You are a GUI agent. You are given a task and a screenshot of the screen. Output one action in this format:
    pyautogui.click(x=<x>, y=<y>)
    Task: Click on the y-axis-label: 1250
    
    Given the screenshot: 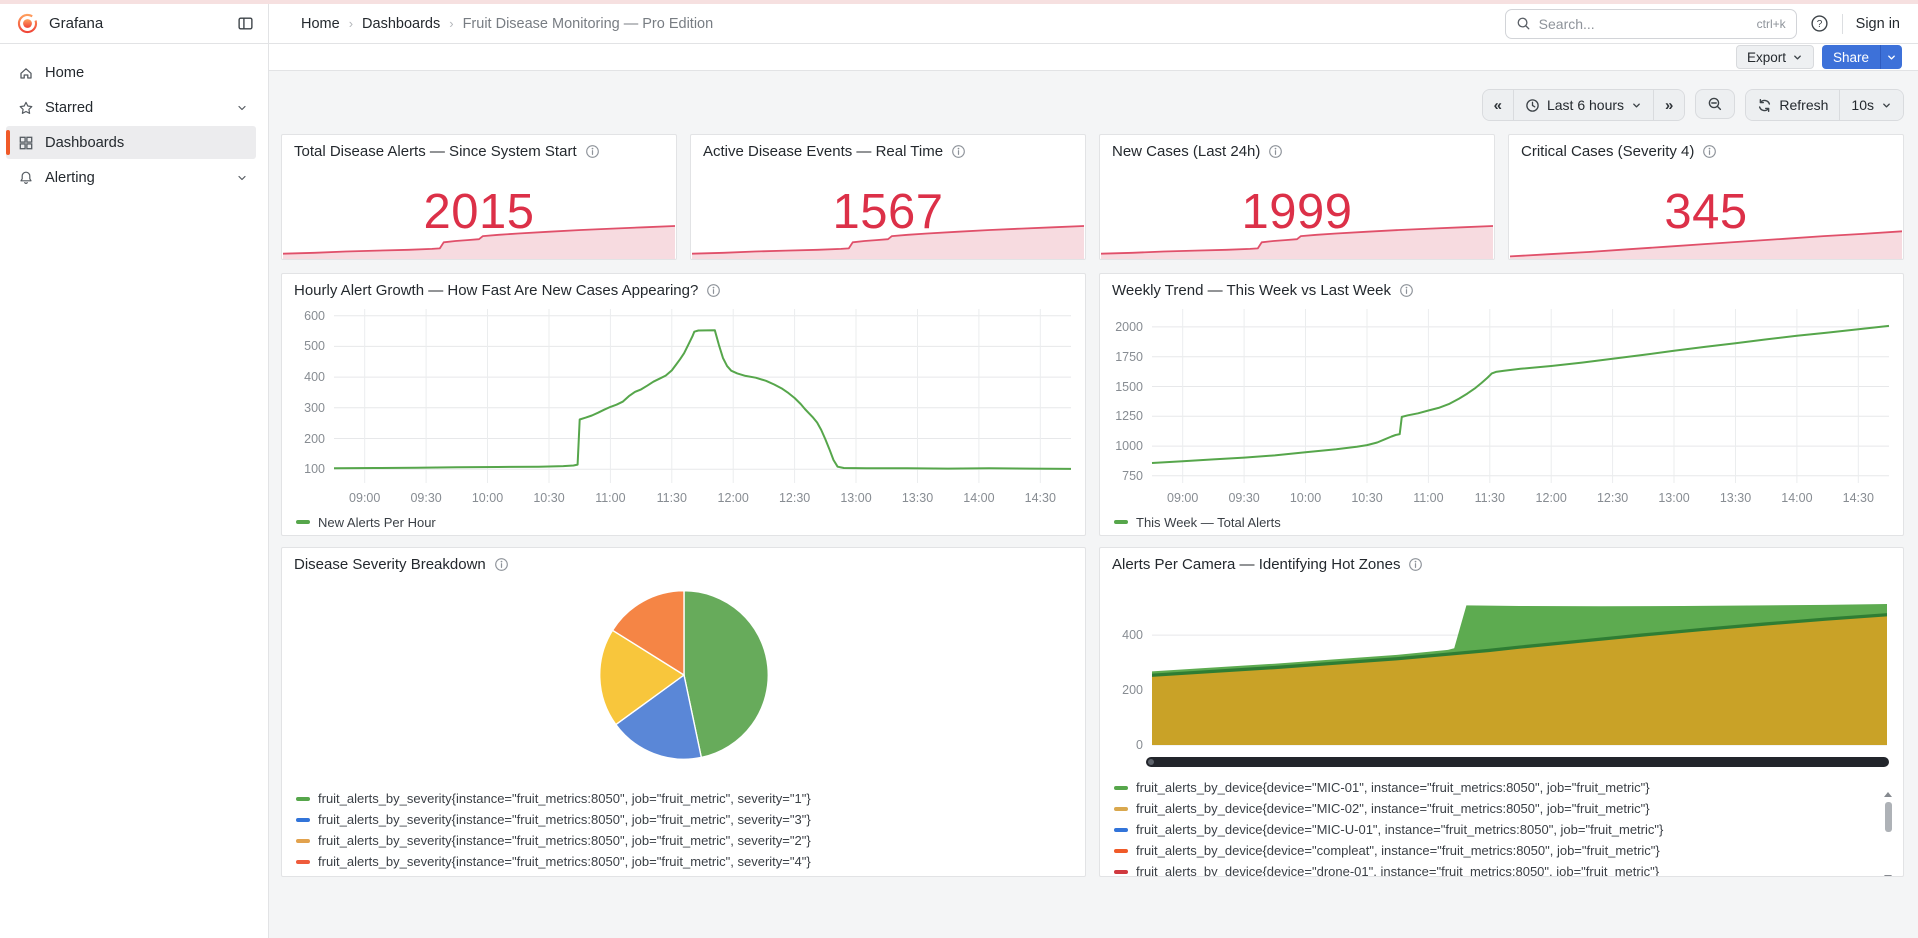 What is the action you would take?
    pyautogui.click(x=1129, y=416)
    